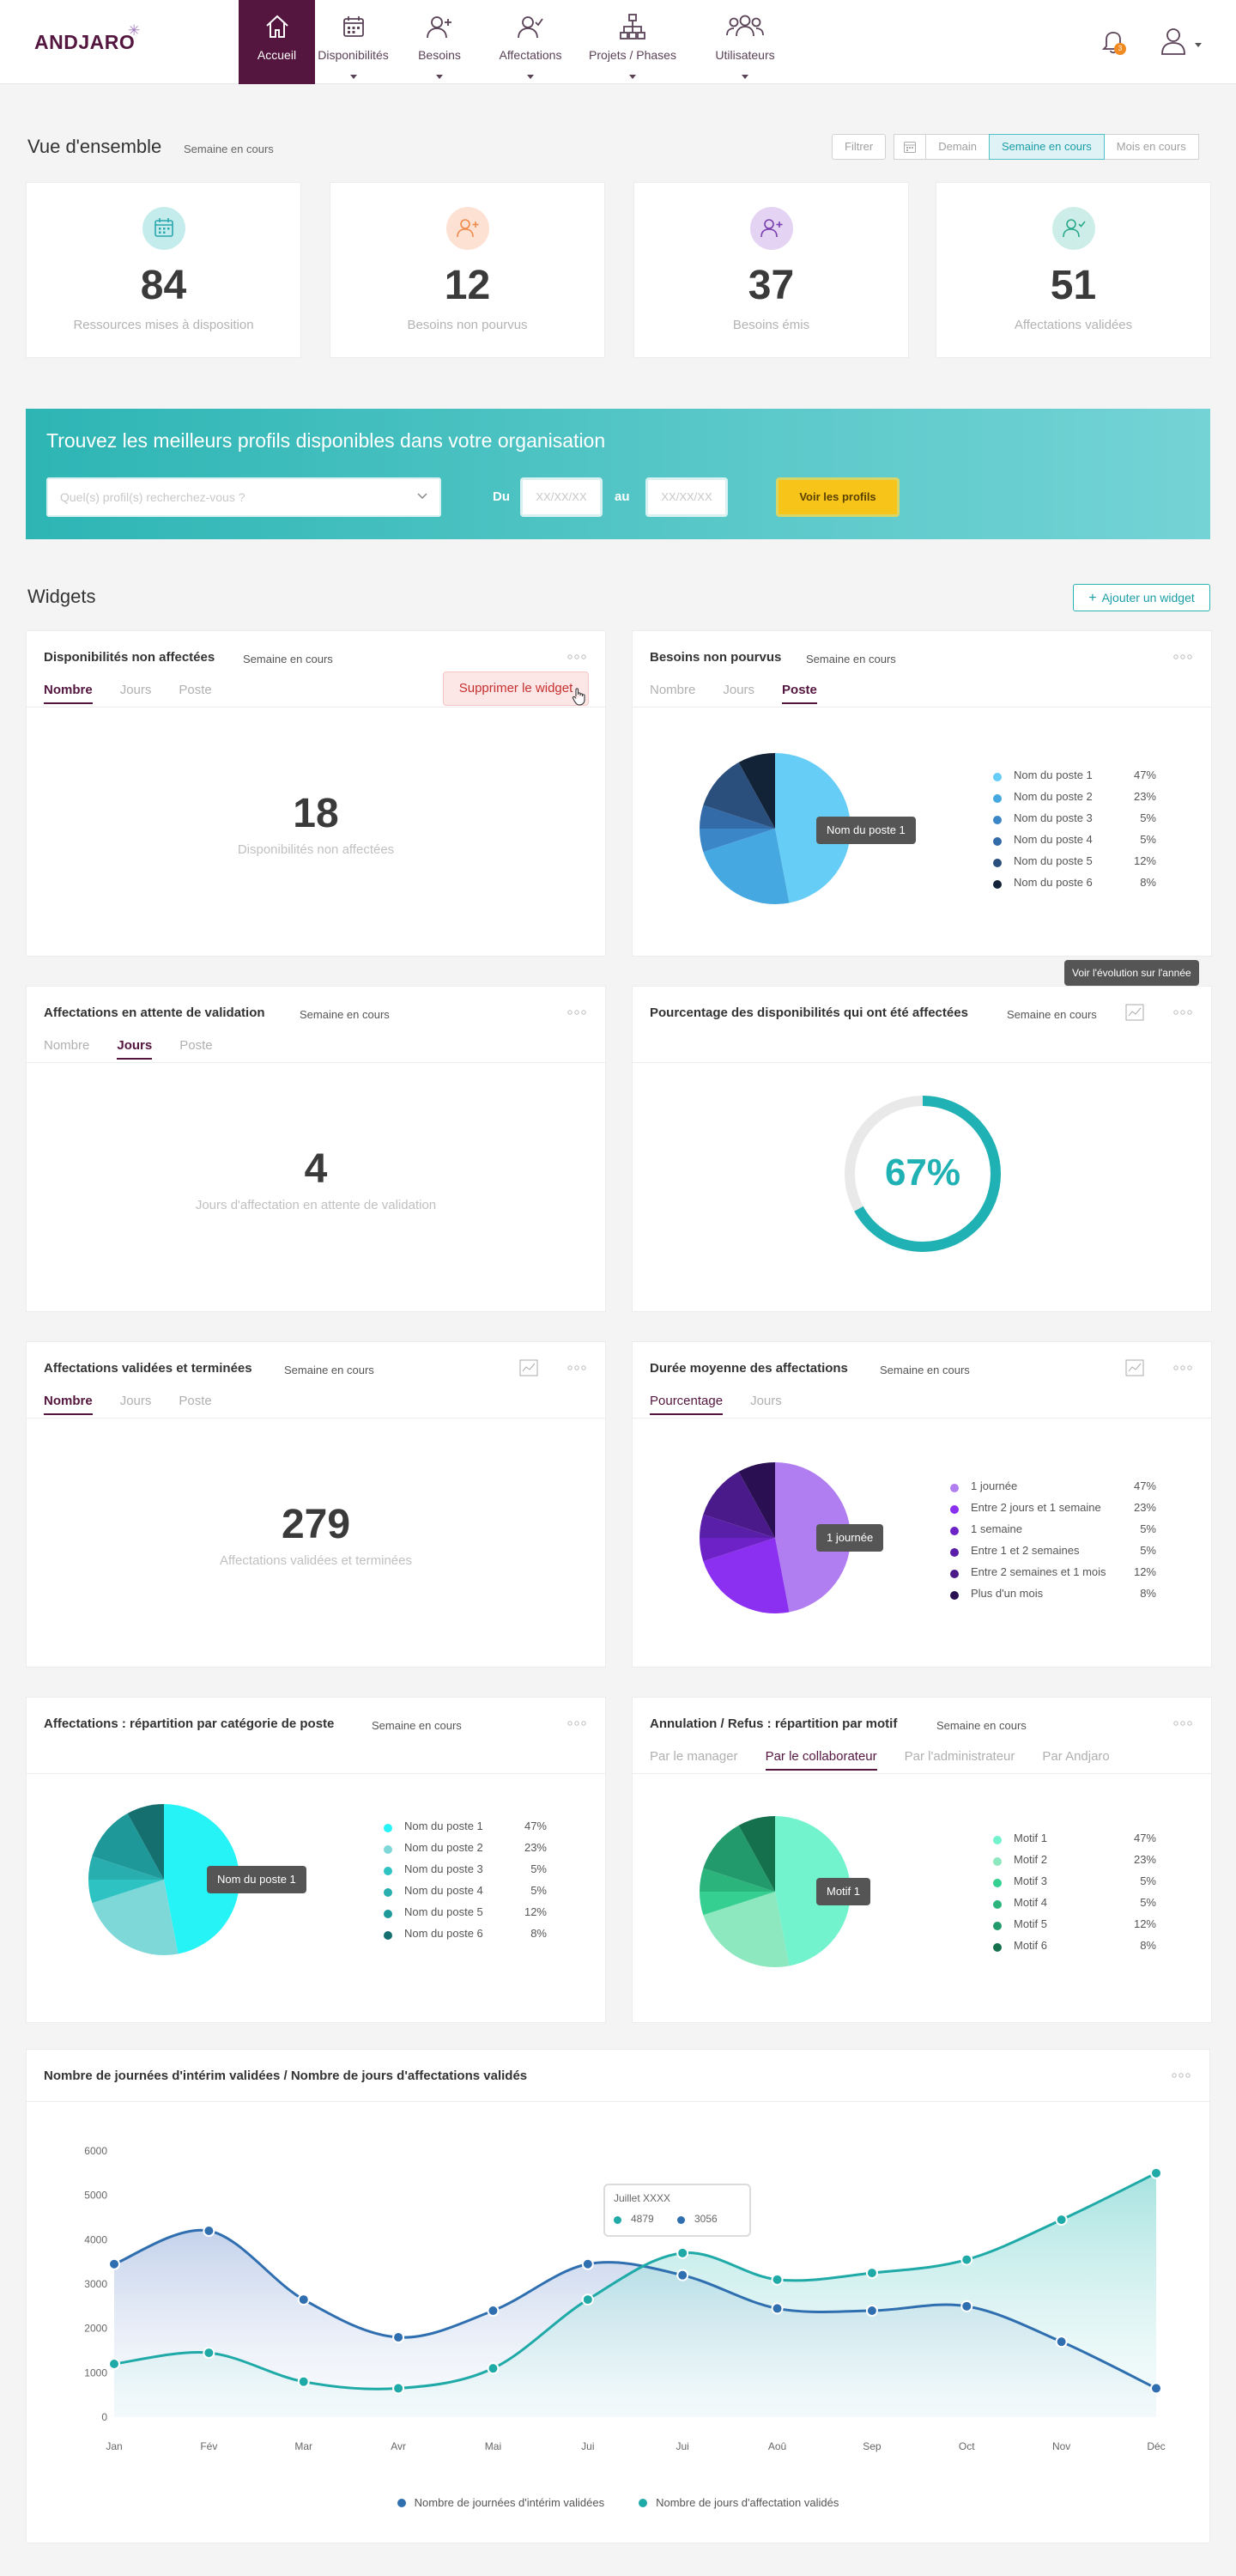 Image resolution: width=1236 pixels, height=2576 pixels. I want to click on nav-utilisateurs: Utilisateurs, so click(745, 42).